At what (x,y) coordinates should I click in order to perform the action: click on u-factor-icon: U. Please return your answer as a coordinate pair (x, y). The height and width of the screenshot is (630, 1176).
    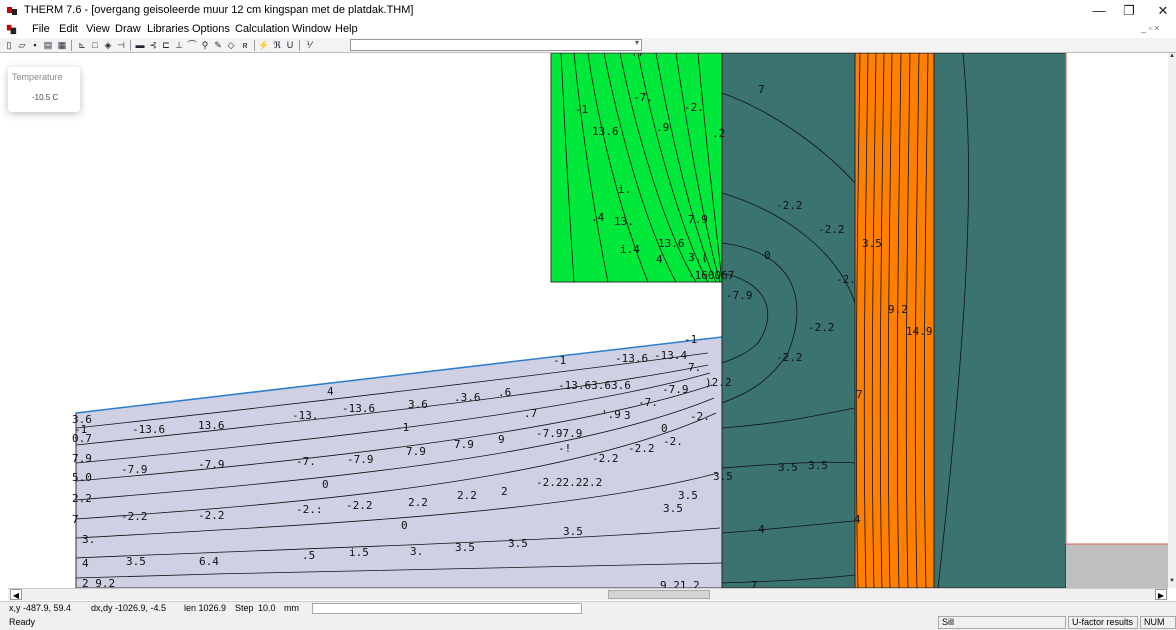
    Looking at the image, I should click on (290, 45).